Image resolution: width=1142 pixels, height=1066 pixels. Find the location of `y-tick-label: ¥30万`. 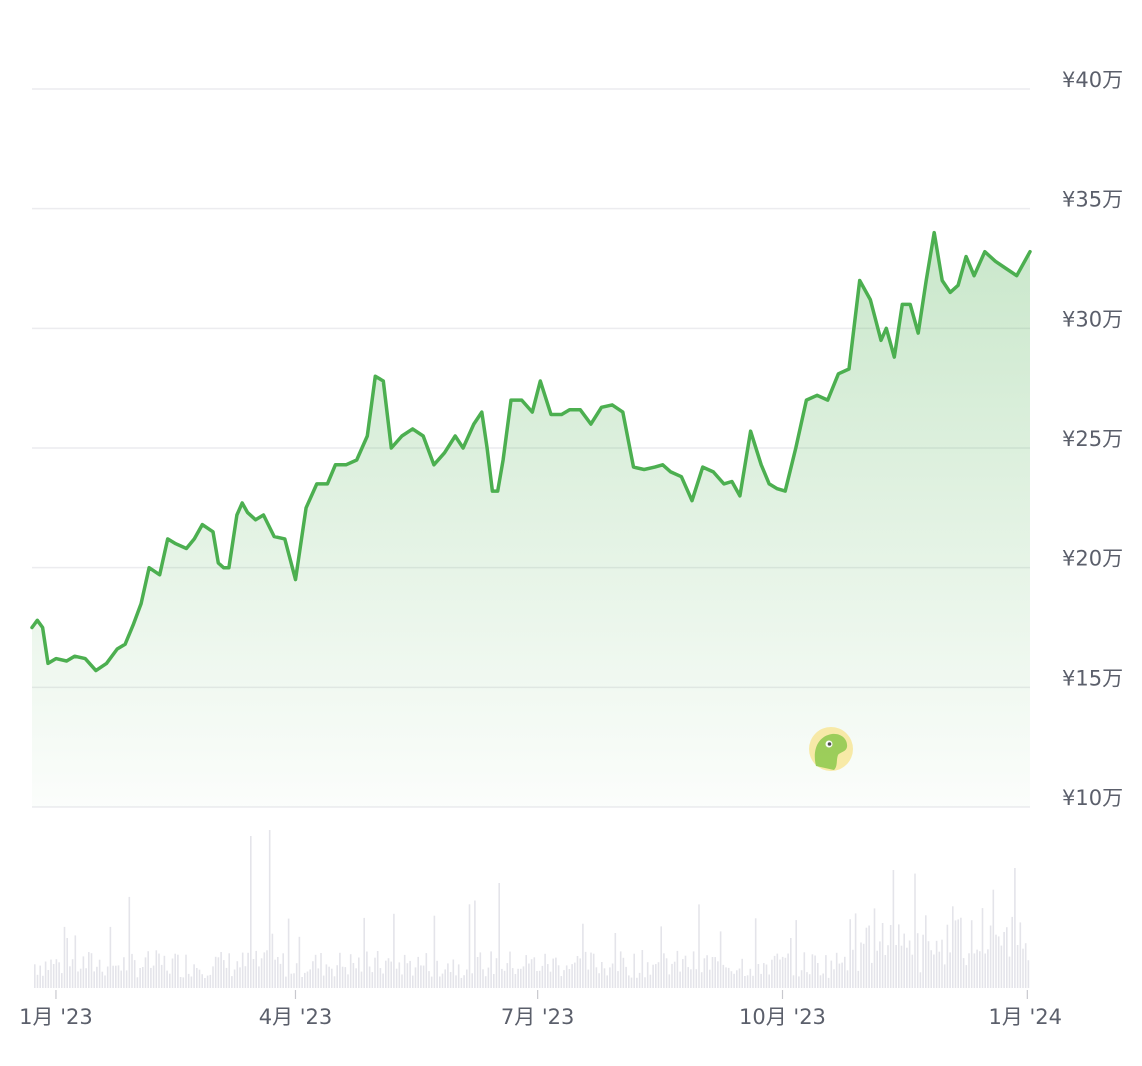

y-tick-label: ¥30万 is located at coordinates (1092, 319).